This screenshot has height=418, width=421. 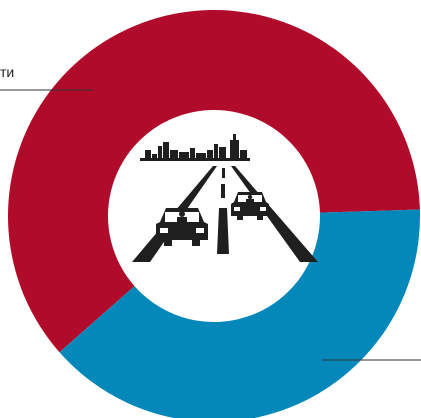 What do you see at coordinates (7, 72) in the screenshot?
I see `slice-label-red: ти` at bounding box center [7, 72].